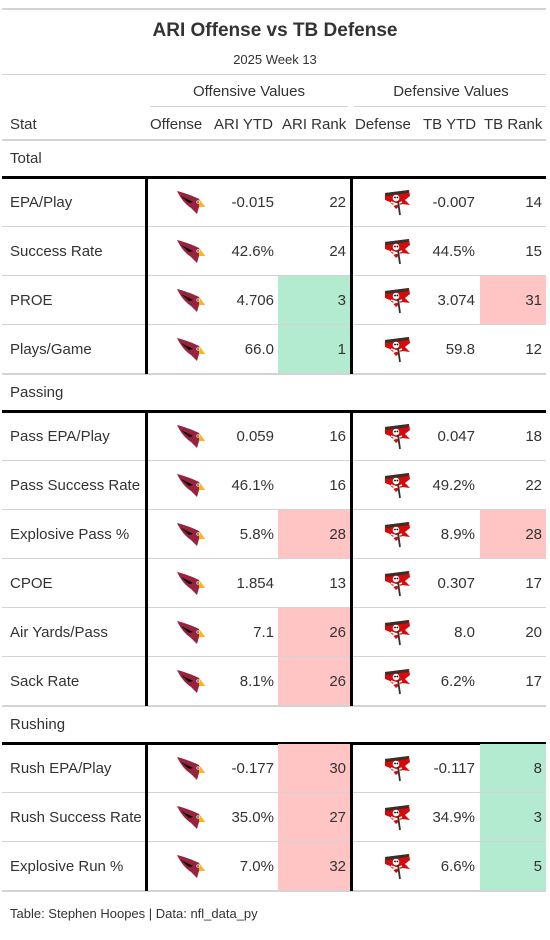 The height and width of the screenshot is (940, 550). What do you see at coordinates (76, 817) in the screenshot?
I see `stat-label: Rush Success Rate` at bounding box center [76, 817].